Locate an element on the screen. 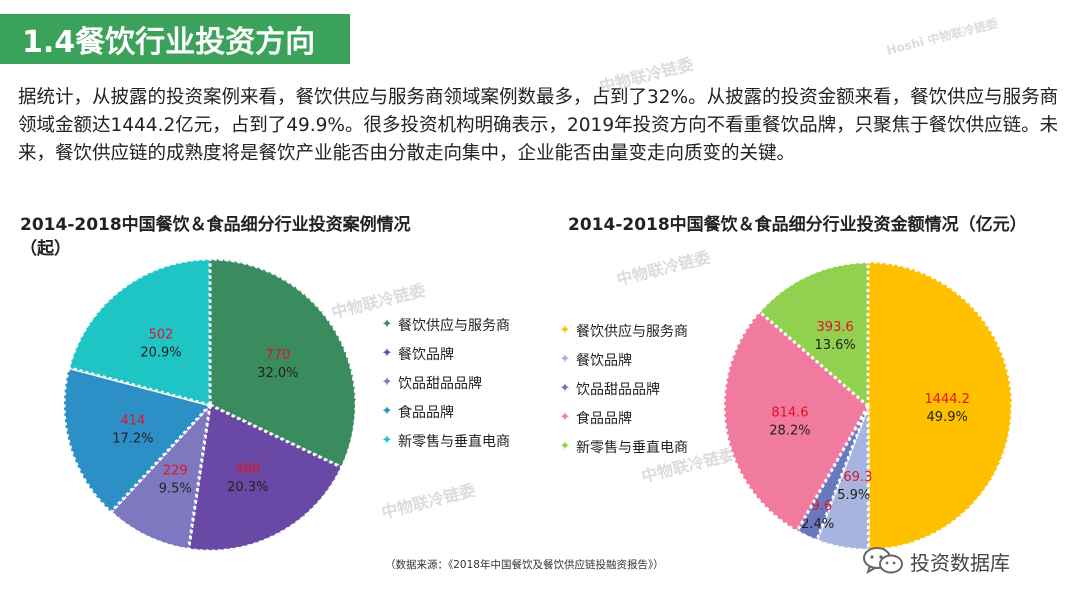 The width and height of the screenshot is (1080, 608). watermark: Hoshi 中物联冷链委 is located at coordinates (942, 37).